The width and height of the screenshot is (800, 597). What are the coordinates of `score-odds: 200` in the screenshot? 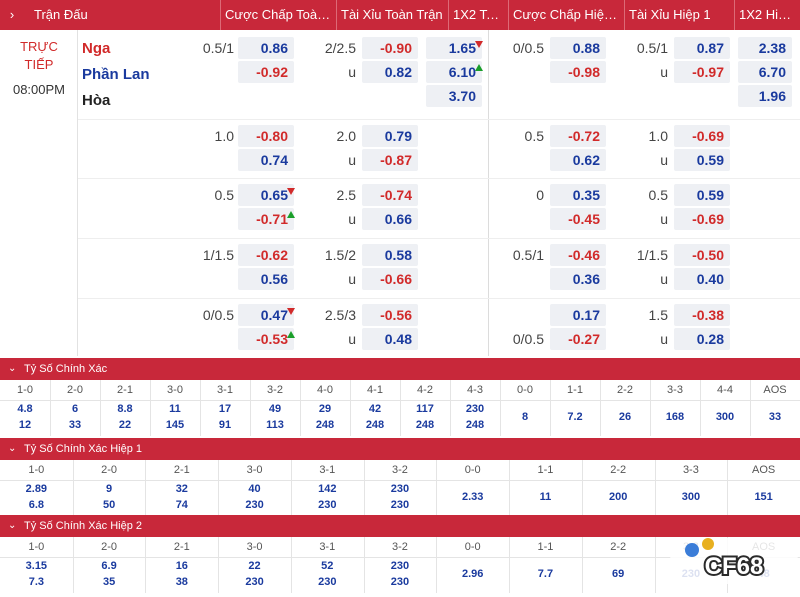 It's located at (618, 497).